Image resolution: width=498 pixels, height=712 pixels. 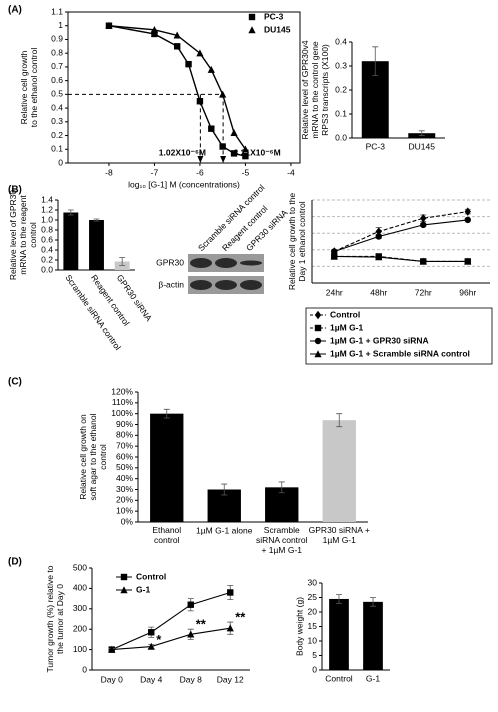 I want to click on x-tick-label: 72hr, so click(x=423, y=292).